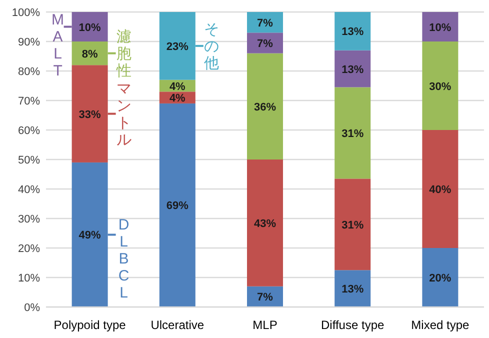 This screenshot has height=338, width=489. What do you see at coordinates (177, 325) in the screenshot?
I see `x-tick-label: Ulcerative` at bounding box center [177, 325].